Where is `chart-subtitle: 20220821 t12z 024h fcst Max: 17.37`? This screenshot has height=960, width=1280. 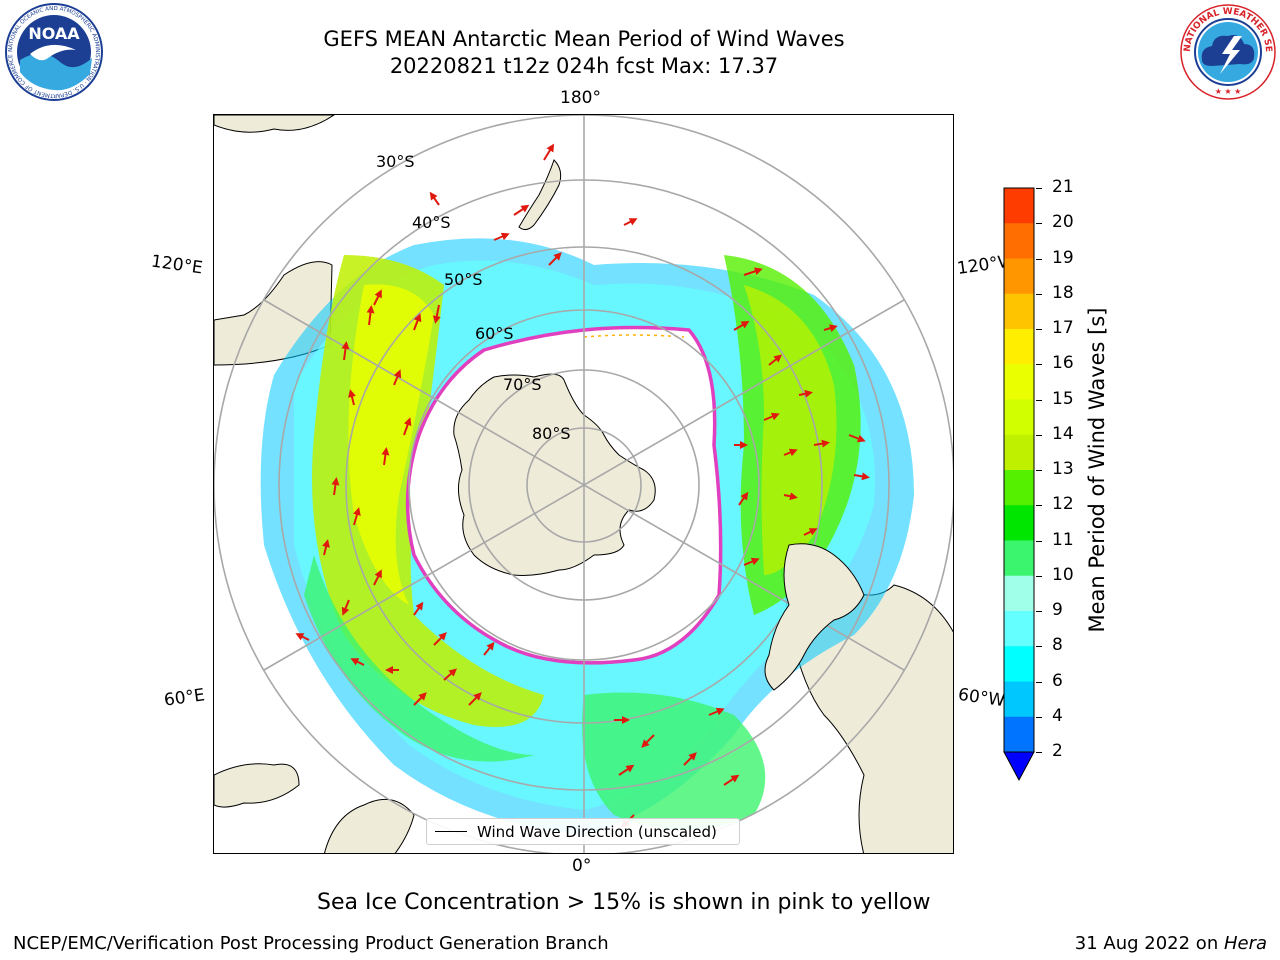
chart-subtitle: 20220821 t12z 024h fcst Max: 17.37 is located at coordinates (584, 66).